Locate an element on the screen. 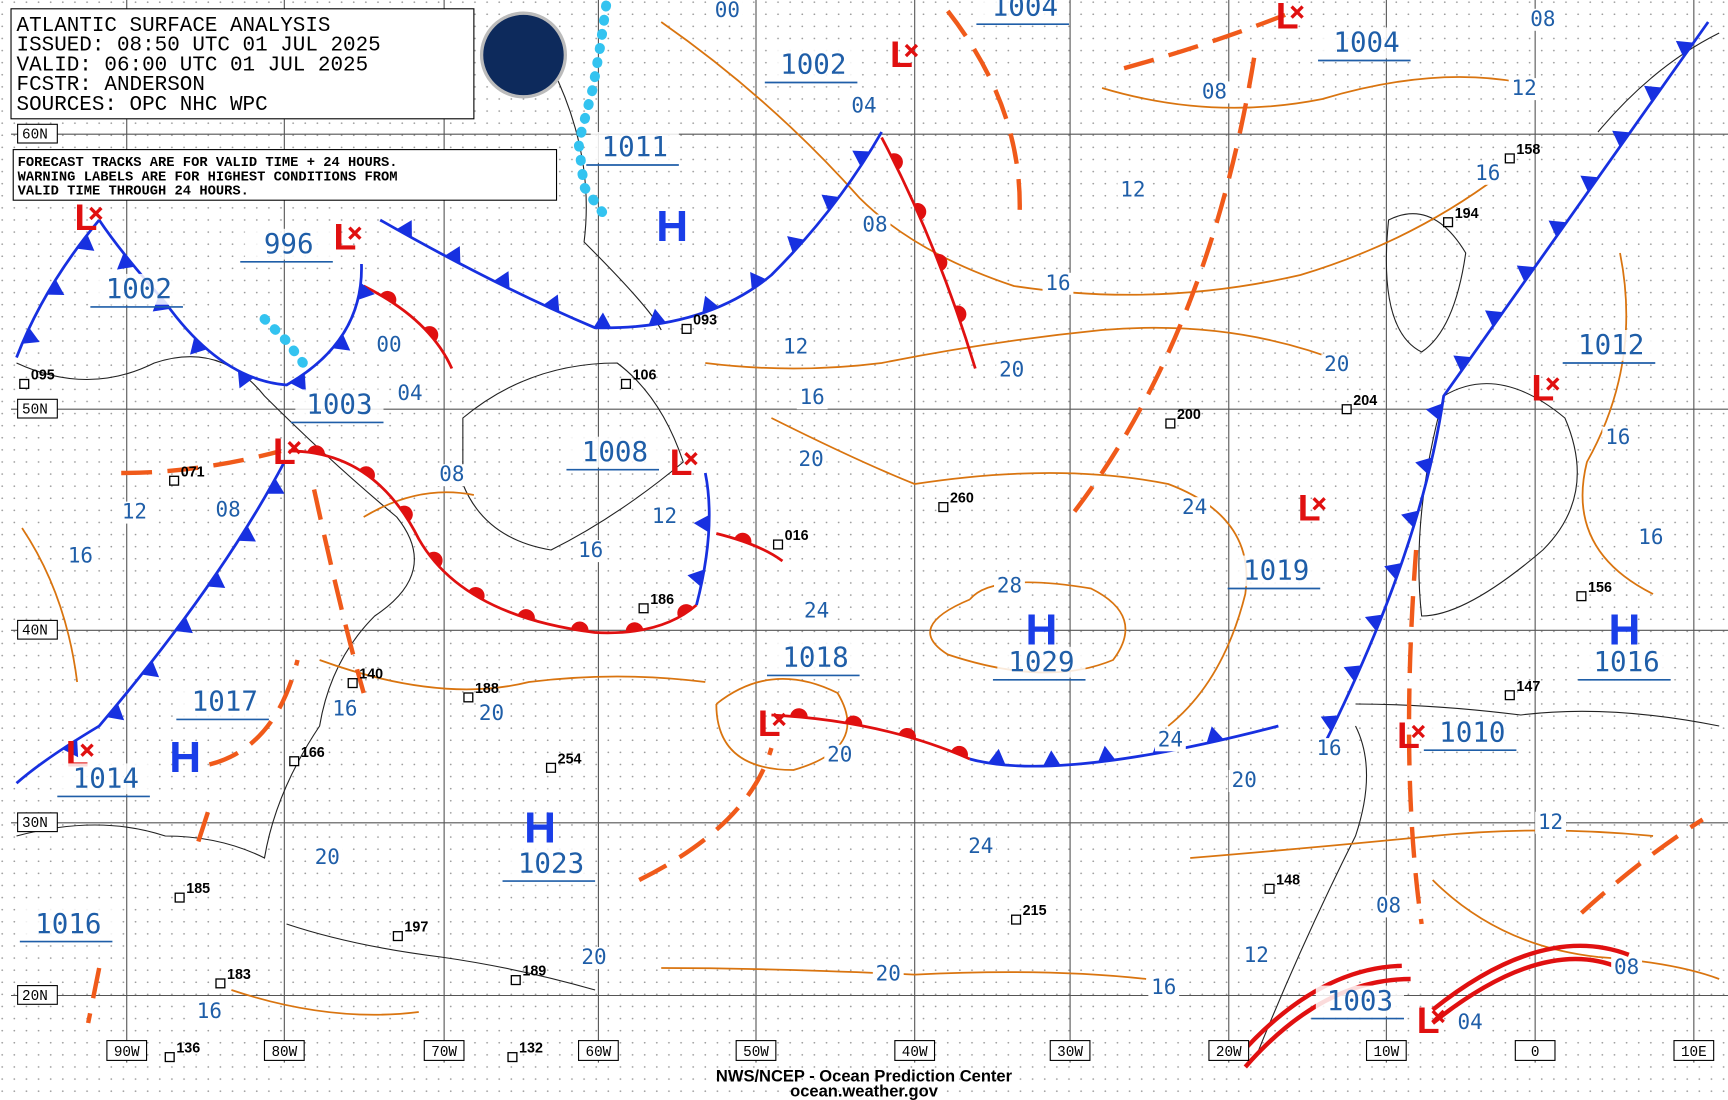  station-pressure: 215 is located at coordinates (1035, 911).